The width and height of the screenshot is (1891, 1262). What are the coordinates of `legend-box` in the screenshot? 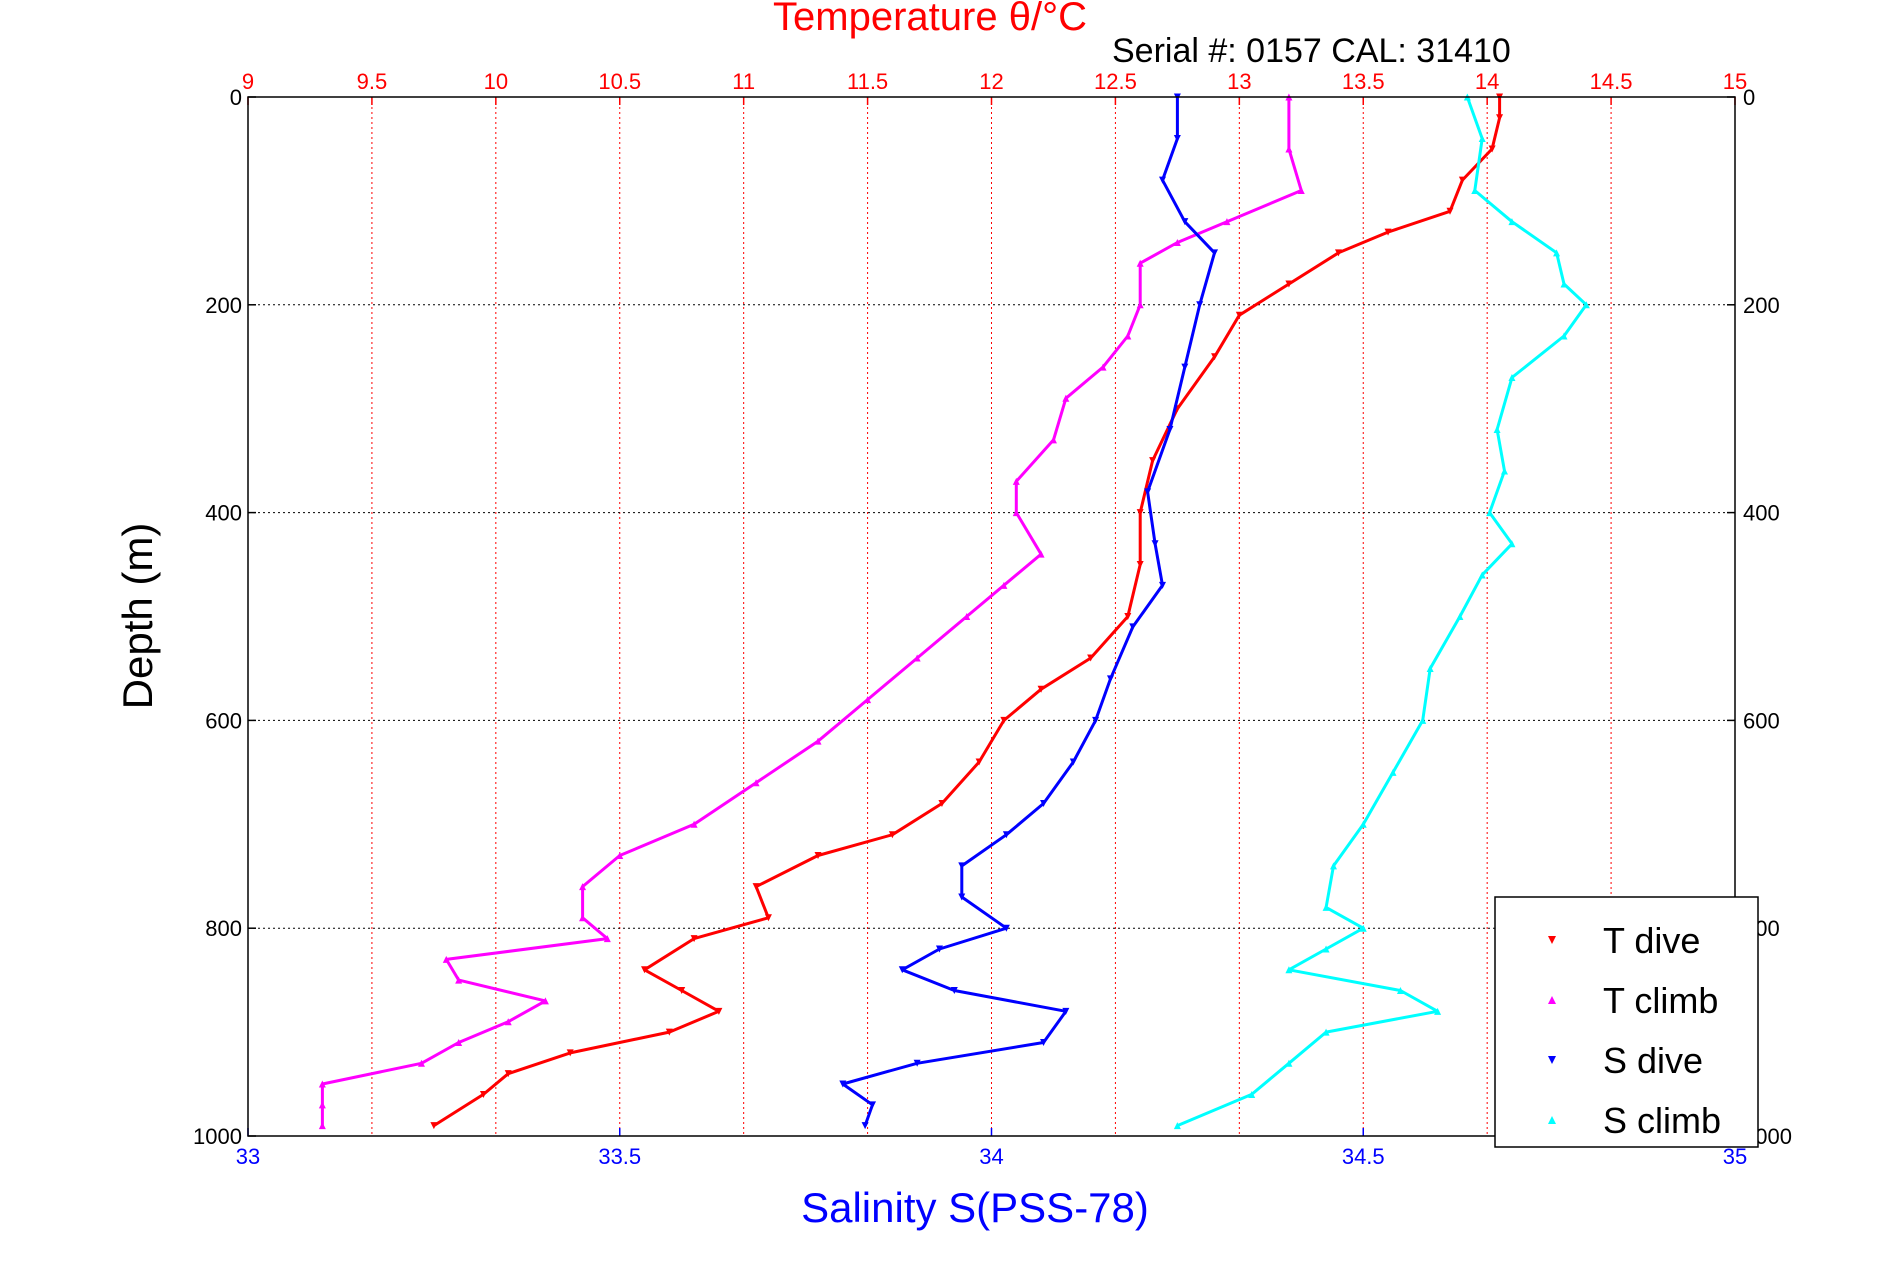 It's located at (1626, 1022).